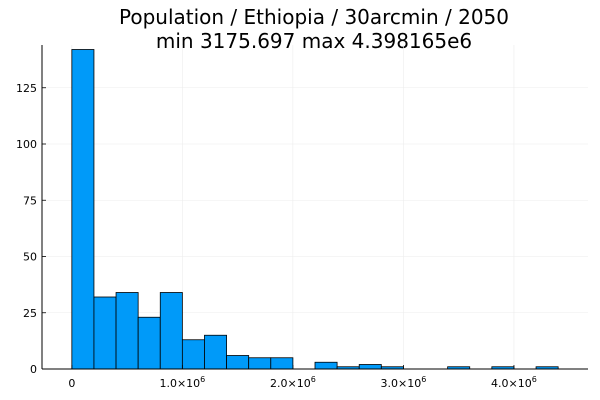 The width and height of the screenshot is (600, 400). I want to click on y-tick-label-5: 125, so click(26, 88).